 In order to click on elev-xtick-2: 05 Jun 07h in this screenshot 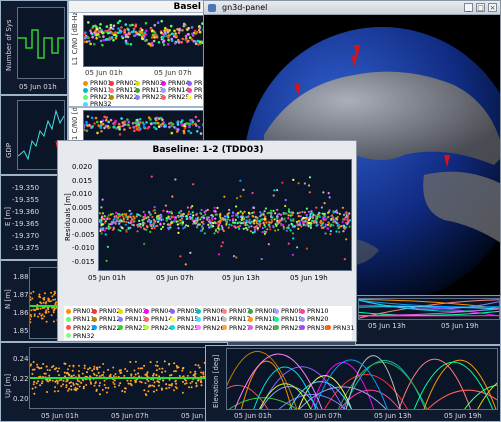, I will do `click(323, 416)`.